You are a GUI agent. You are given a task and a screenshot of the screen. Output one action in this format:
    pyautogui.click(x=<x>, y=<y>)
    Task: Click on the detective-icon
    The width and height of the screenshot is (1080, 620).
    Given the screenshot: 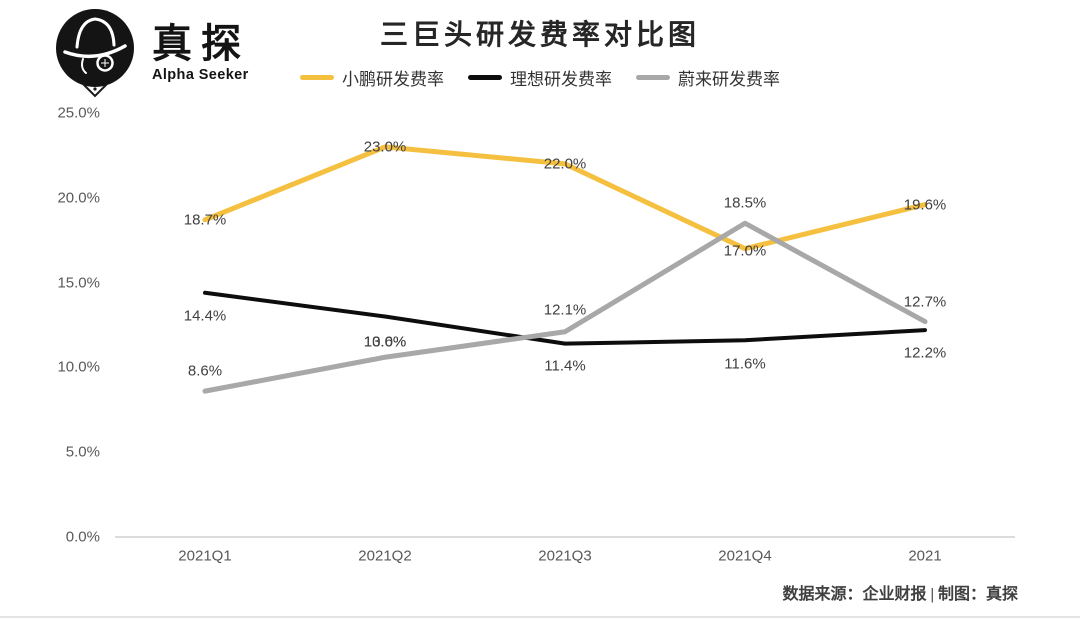 What is the action you would take?
    pyautogui.click(x=95, y=53)
    